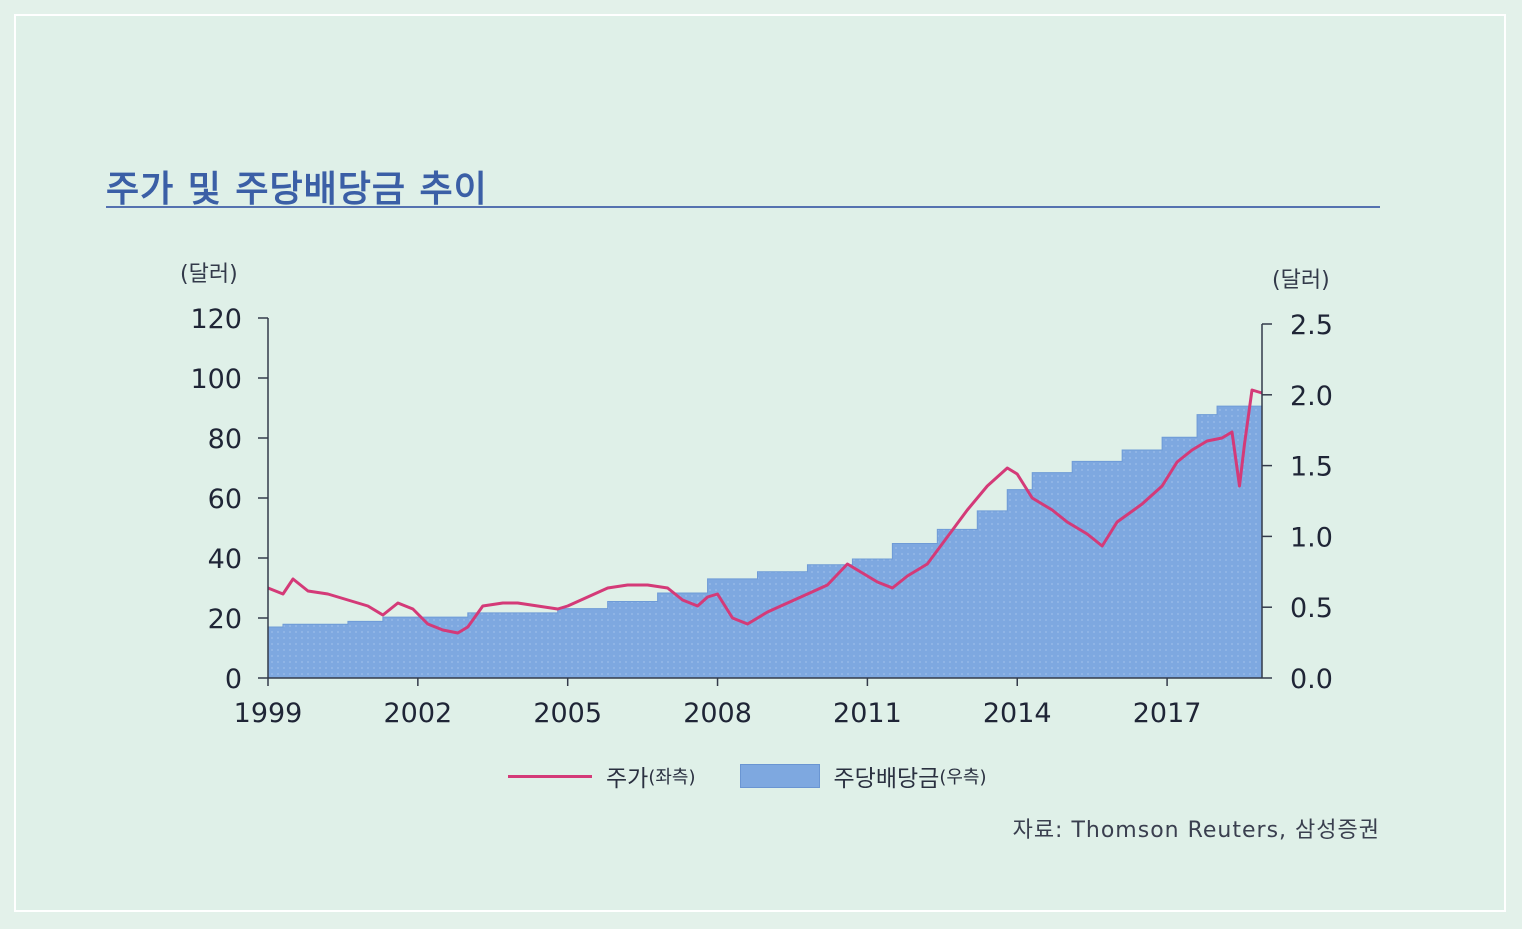 The image size is (1522, 929). What do you see at coordinates (1301, 280) in the screenshot?
I see `right-axis-unit: (달러)` at bounding box center [1301, 280].